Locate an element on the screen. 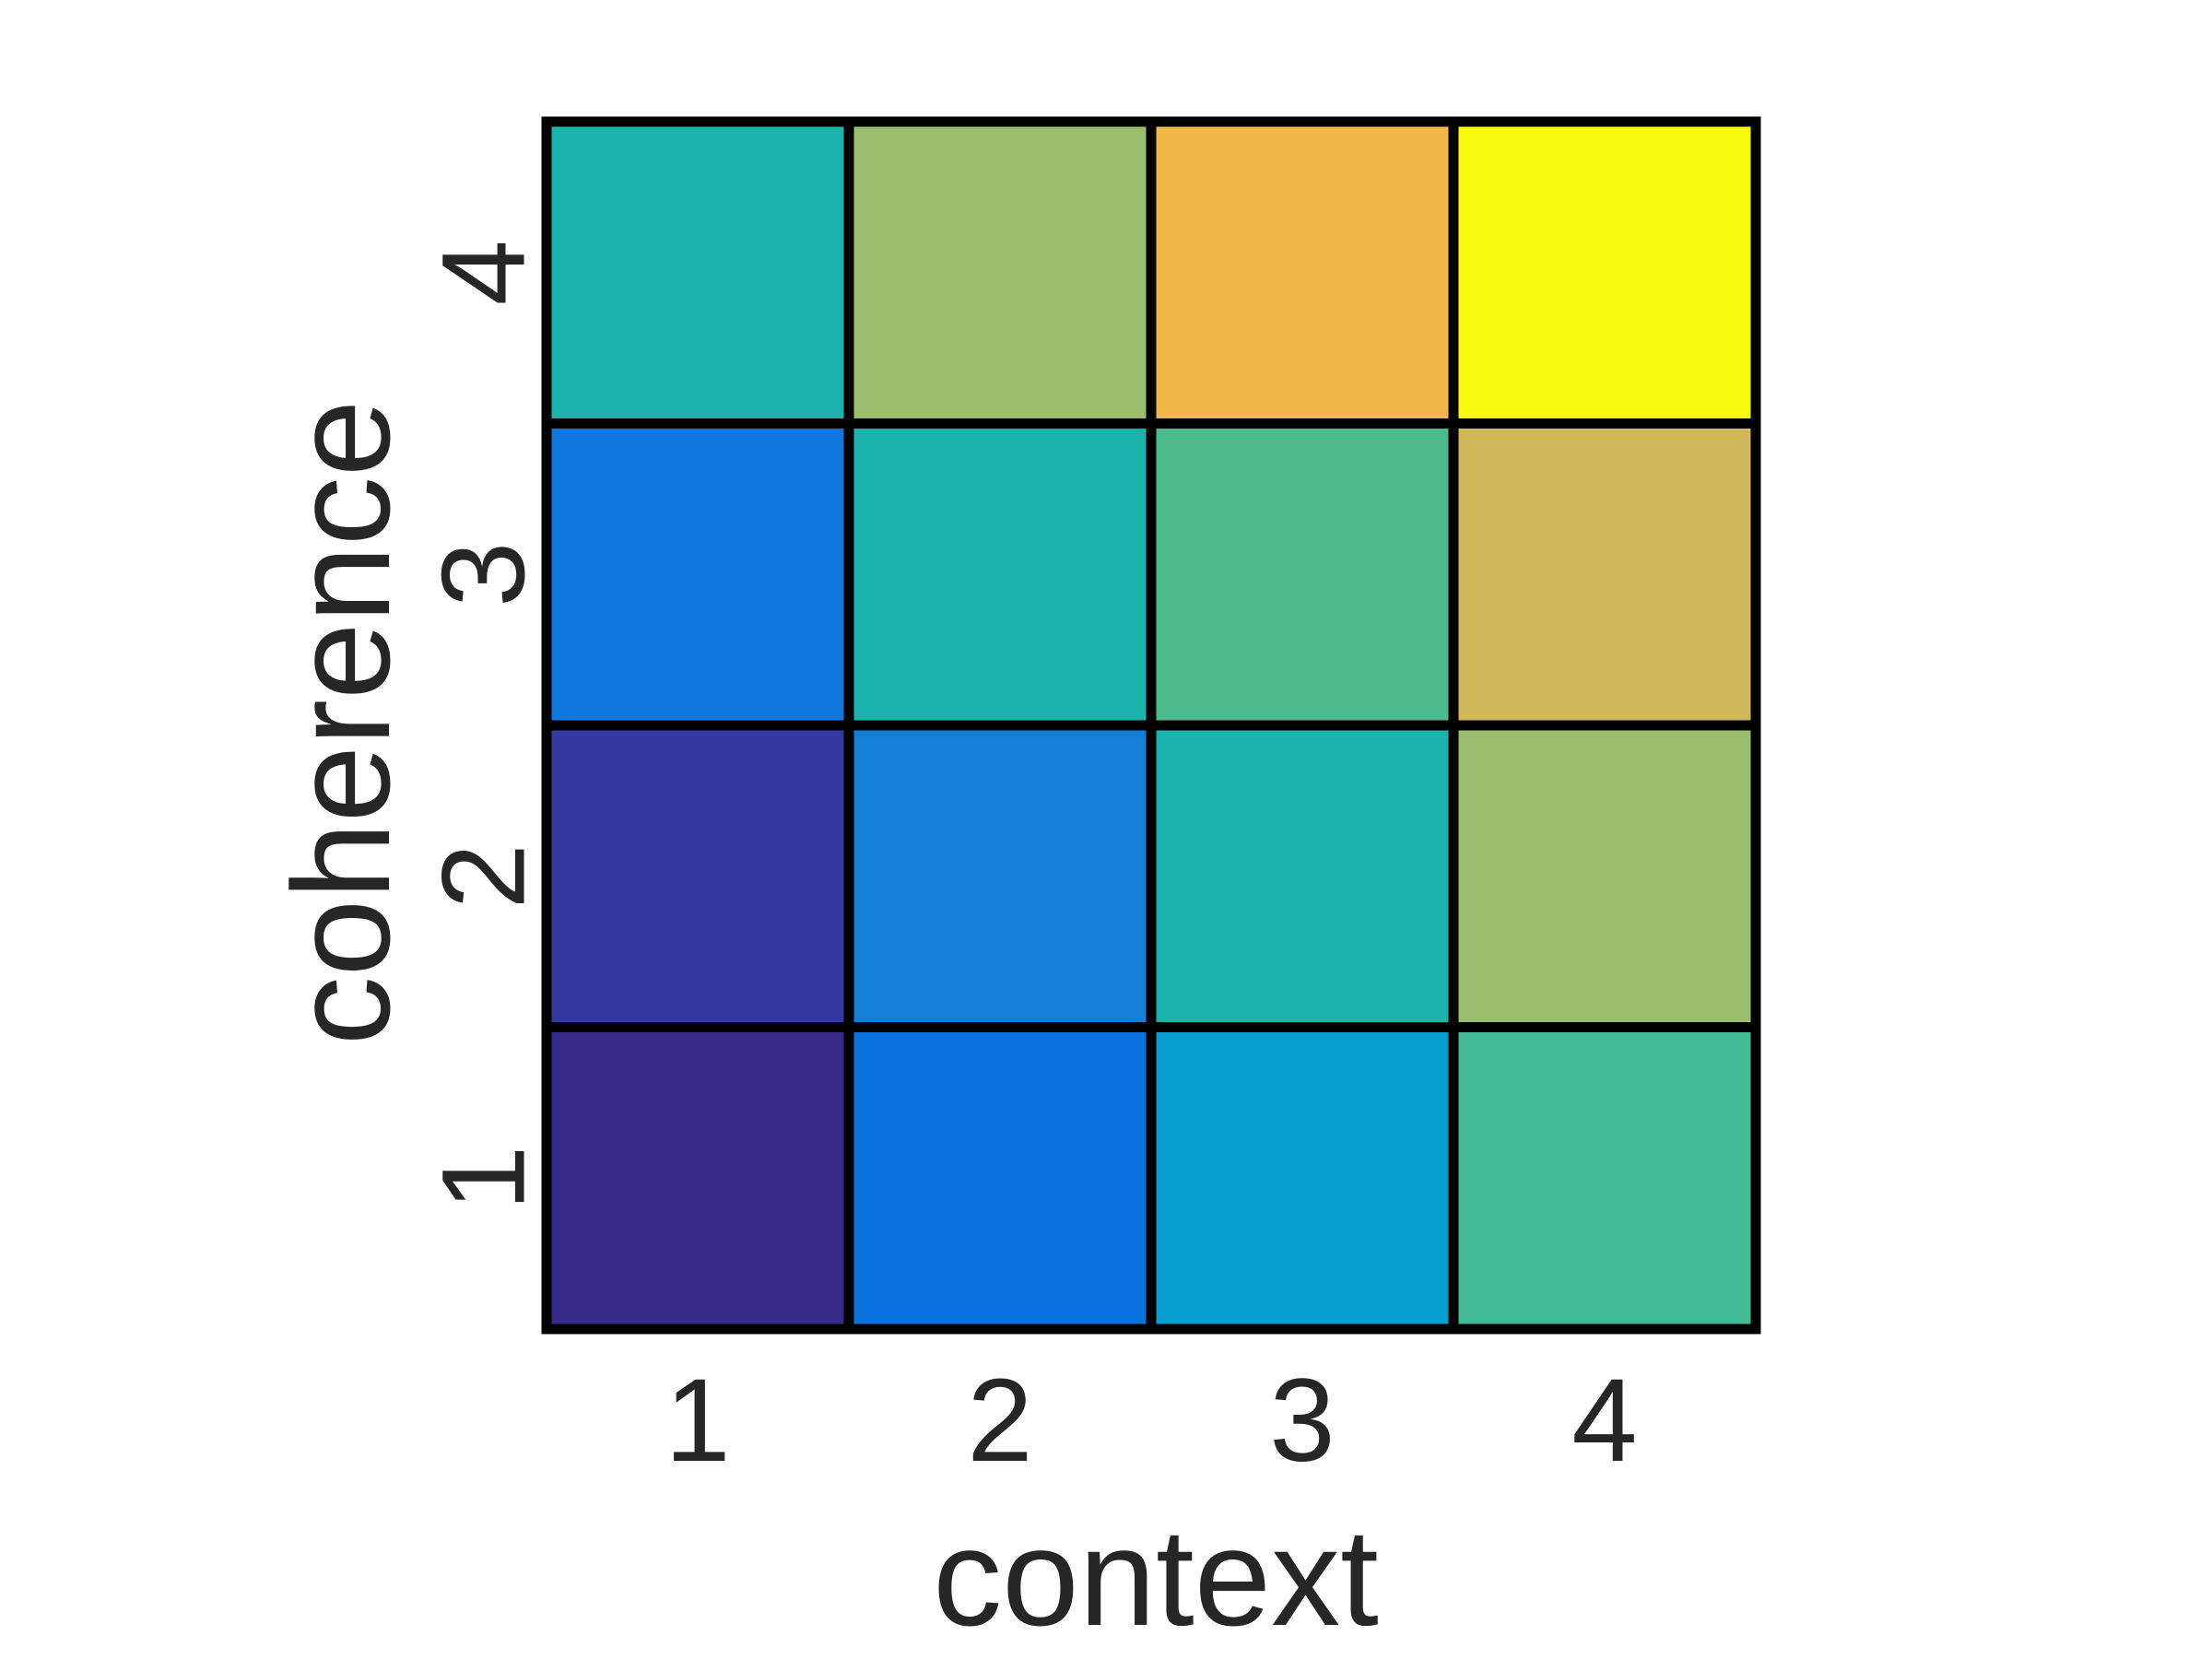  heatmap-cell-x4-y4 is located at coordinates (1604, 273).